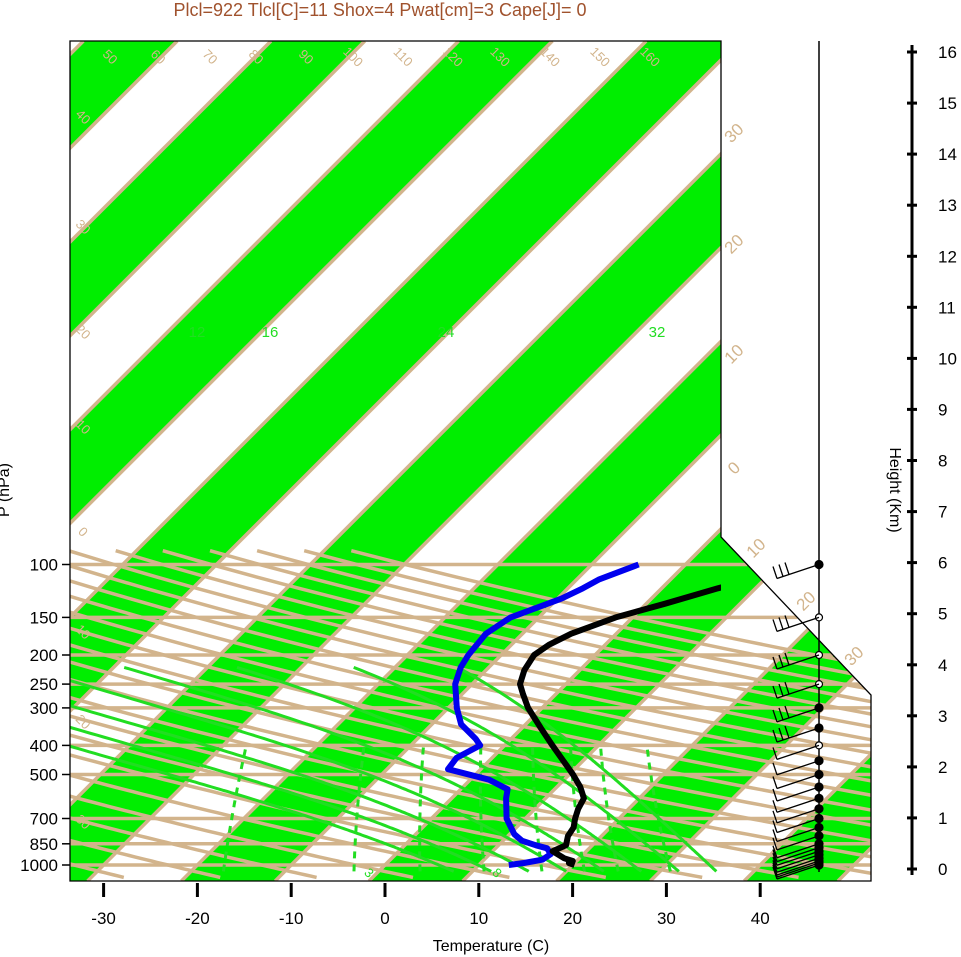 This screenshot has height=957, width=961. What do you see at coordinates (430, 905) in the screenshot?
I see `temperature-axis: -30 -20 -10 0 10 20 30 40` at bounding box center [430, 905].